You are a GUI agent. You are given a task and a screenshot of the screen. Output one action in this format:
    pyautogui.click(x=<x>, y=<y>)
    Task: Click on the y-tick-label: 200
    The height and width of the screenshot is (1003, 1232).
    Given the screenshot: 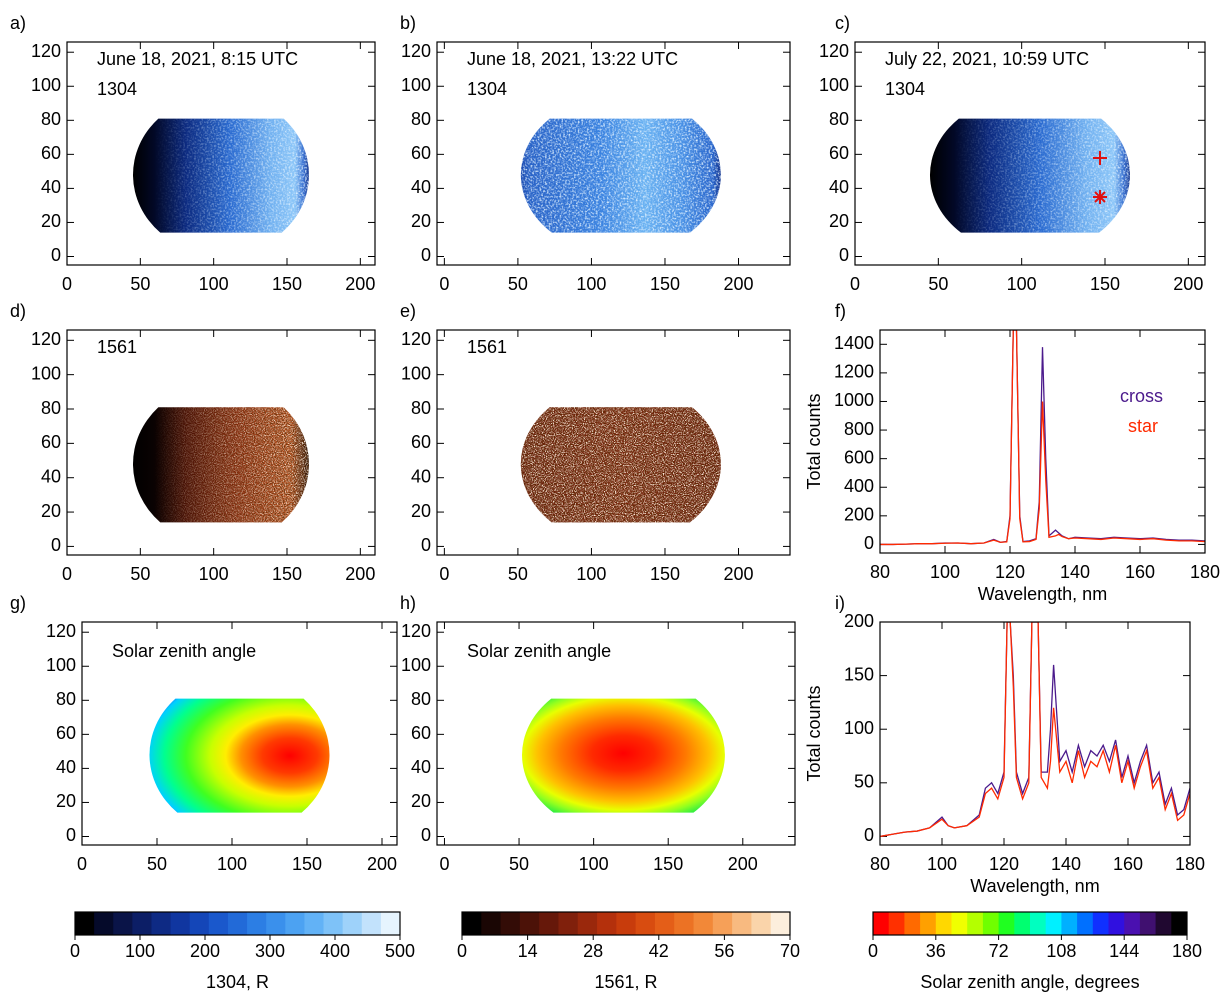 What is the action you would take?
    pyautogui.click(x=859, y=621)
    